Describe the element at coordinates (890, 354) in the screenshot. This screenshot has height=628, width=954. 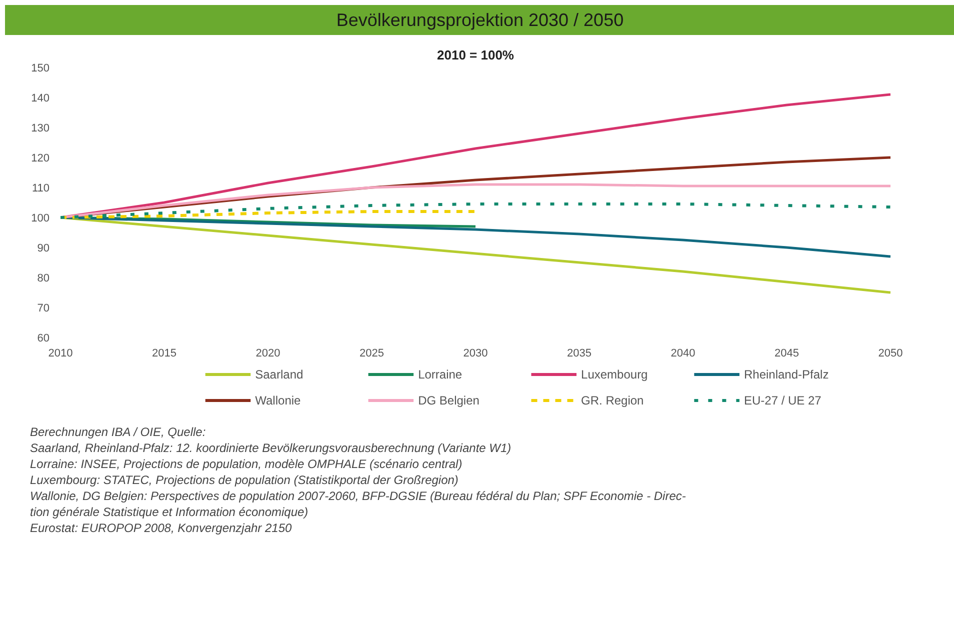
I see `x-tick-label: 2050` at that location.